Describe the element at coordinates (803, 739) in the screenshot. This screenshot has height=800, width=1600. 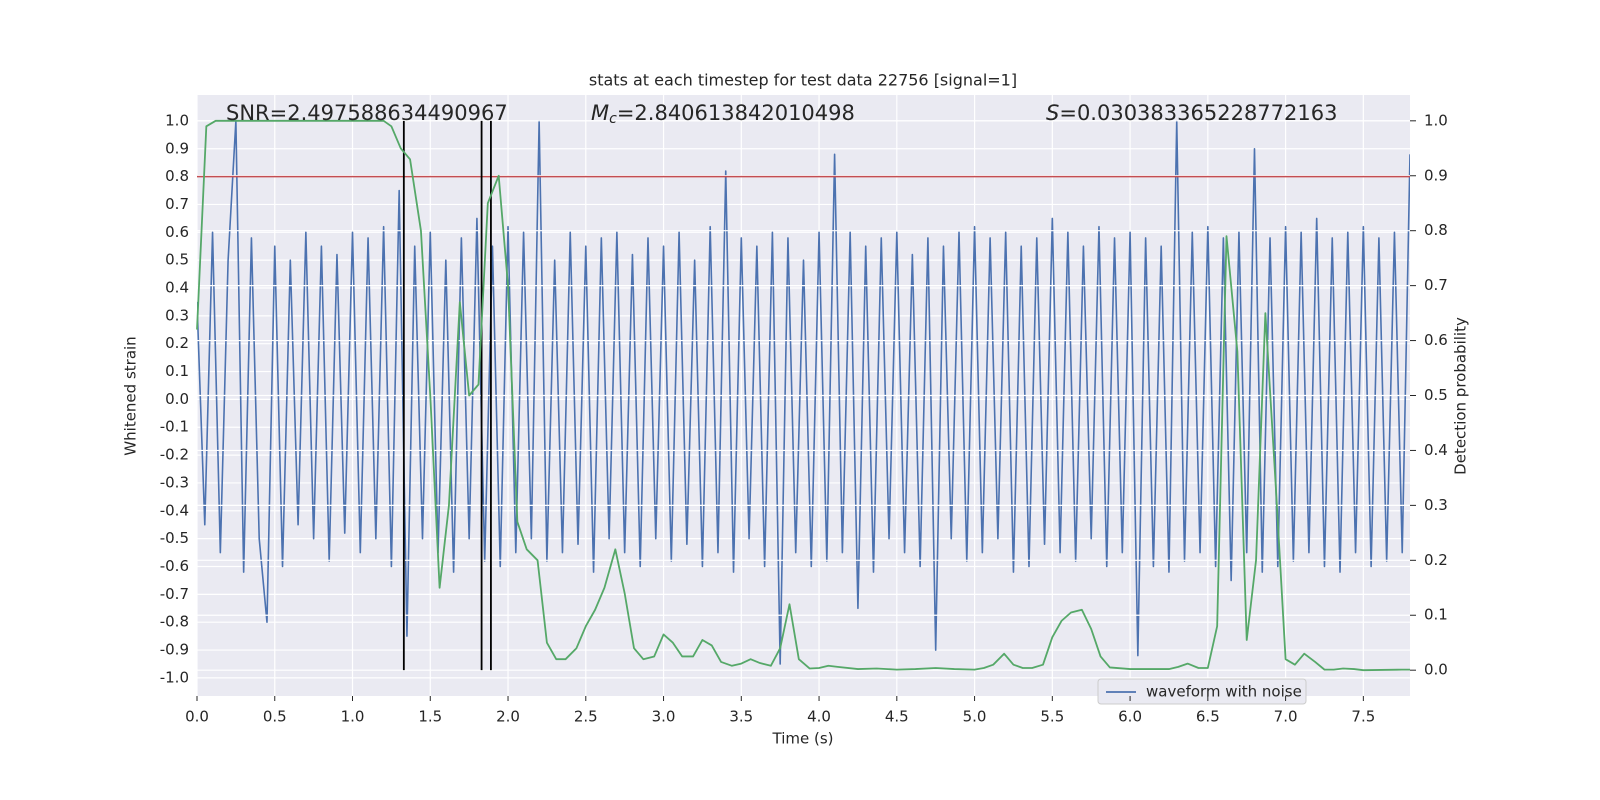
I see `x-axis-label: Time (s)` at that location.